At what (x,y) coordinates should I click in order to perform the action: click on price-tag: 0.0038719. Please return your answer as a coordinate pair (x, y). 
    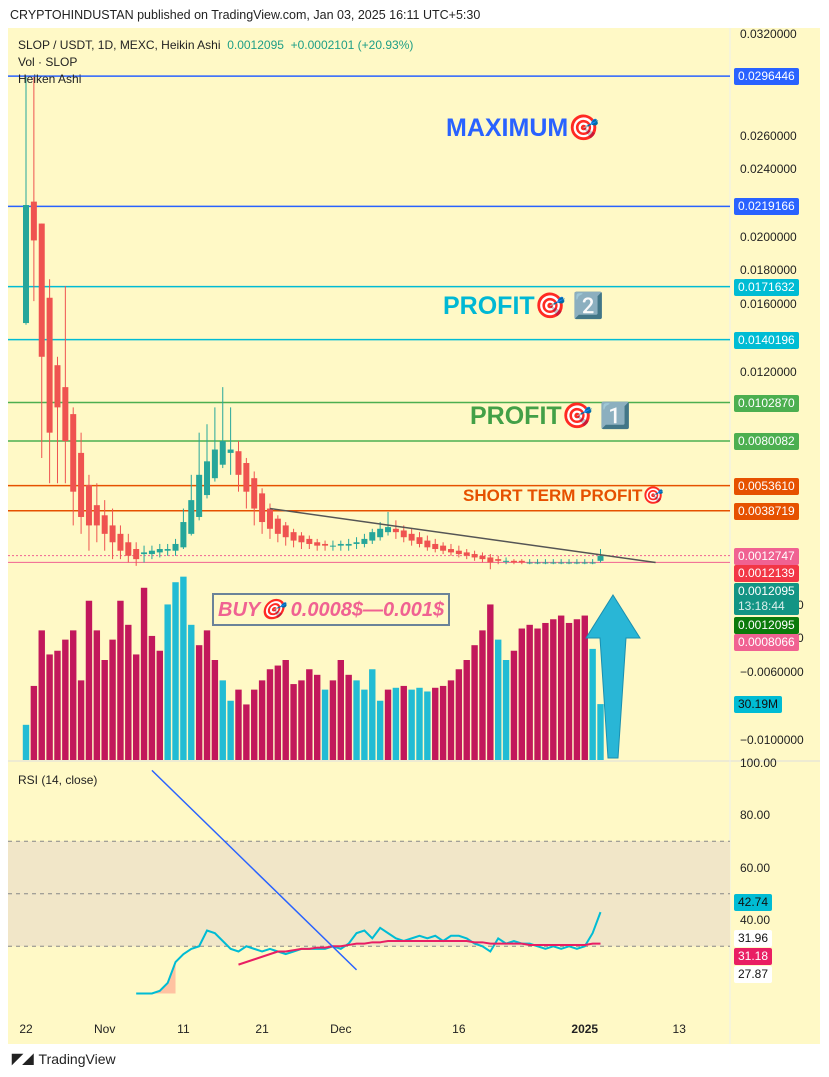
    Looking at the image, I should click on (766, 511).